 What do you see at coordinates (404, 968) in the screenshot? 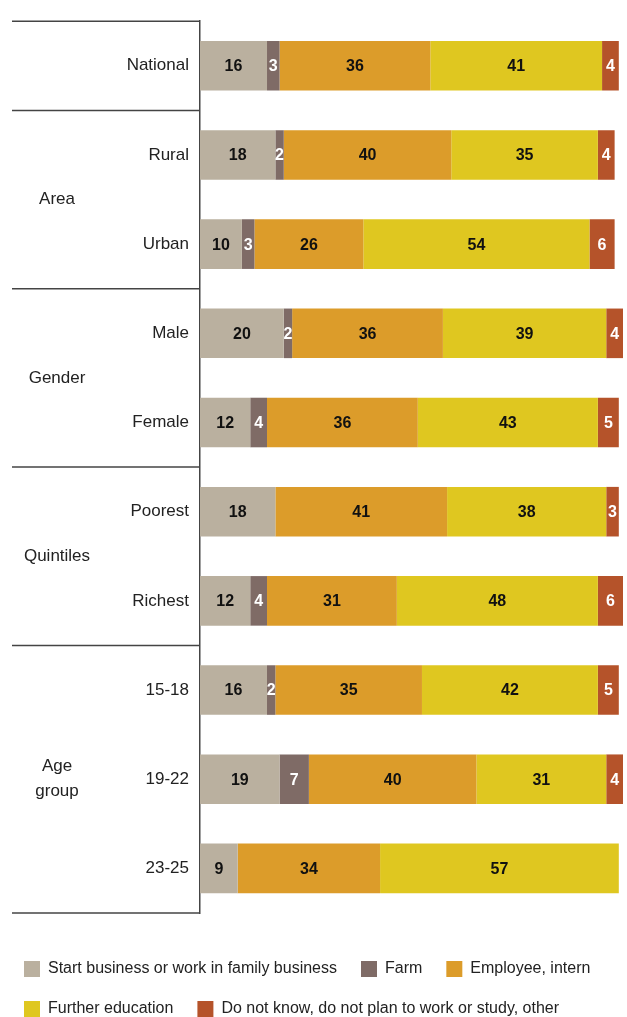
I see `legend-label: Farm` at bounding box center [404, 968].